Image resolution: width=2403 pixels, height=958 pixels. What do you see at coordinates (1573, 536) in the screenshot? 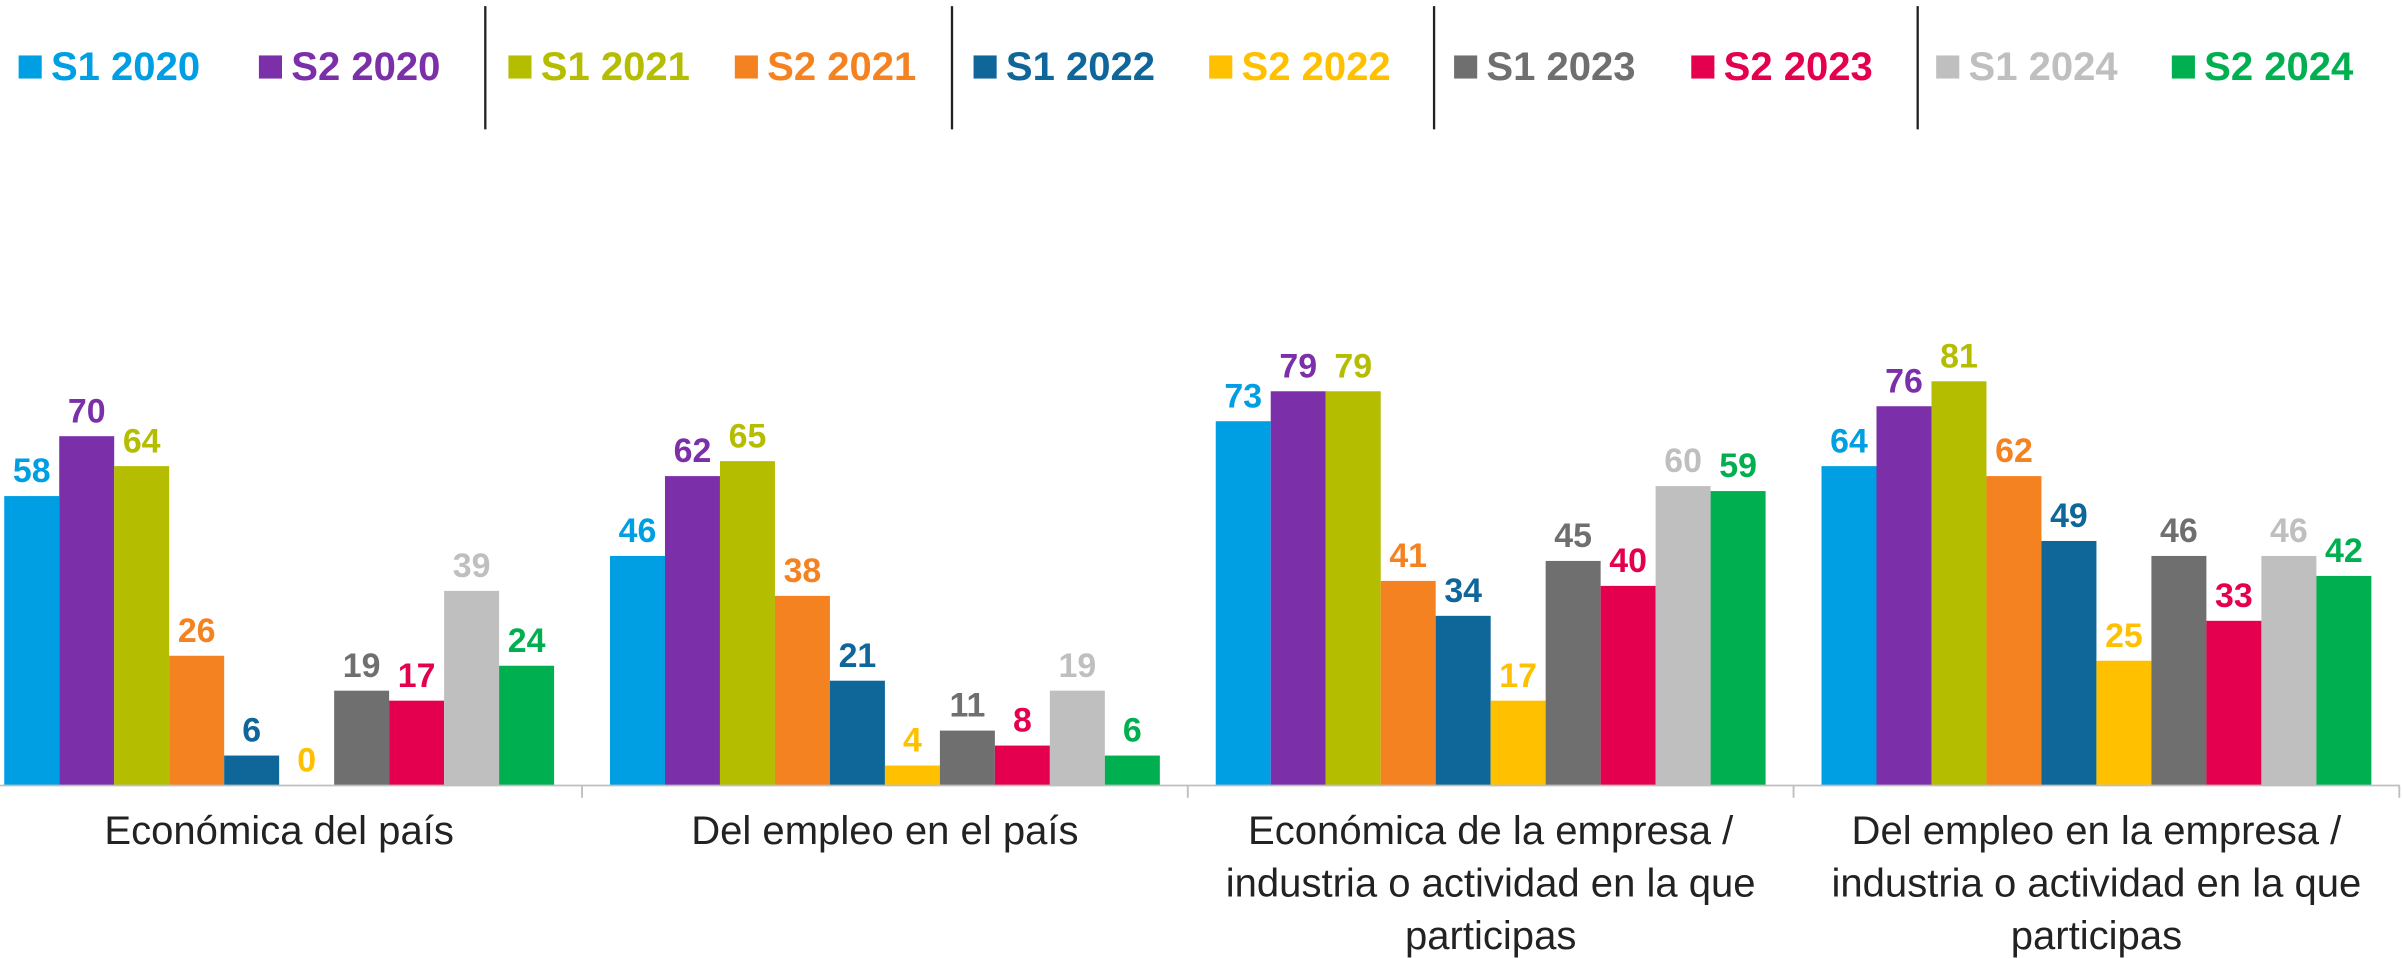
I see `data-label: 45` at bounding box center [1573, 536].